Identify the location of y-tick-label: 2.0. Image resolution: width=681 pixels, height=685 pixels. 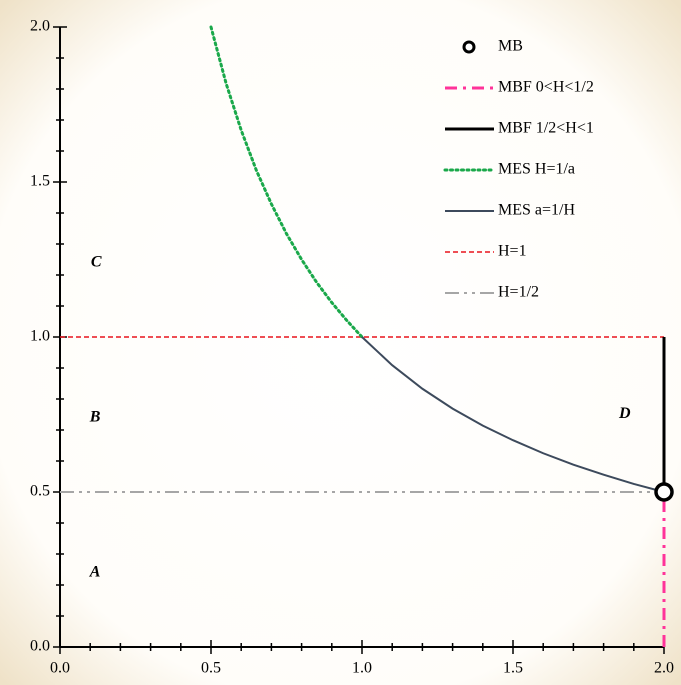
(40, 26).